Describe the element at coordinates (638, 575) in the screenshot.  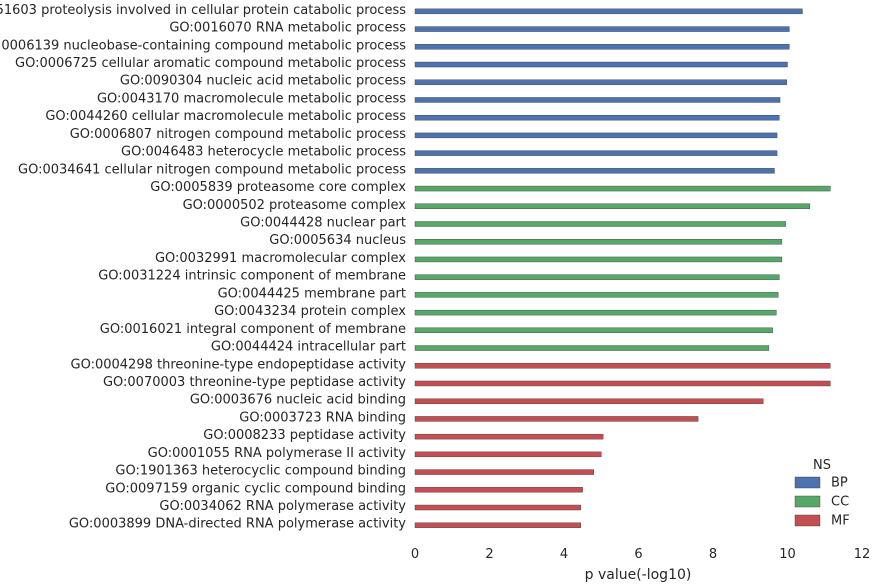
I see `x-axis-title: p value(-log10)` at that location.